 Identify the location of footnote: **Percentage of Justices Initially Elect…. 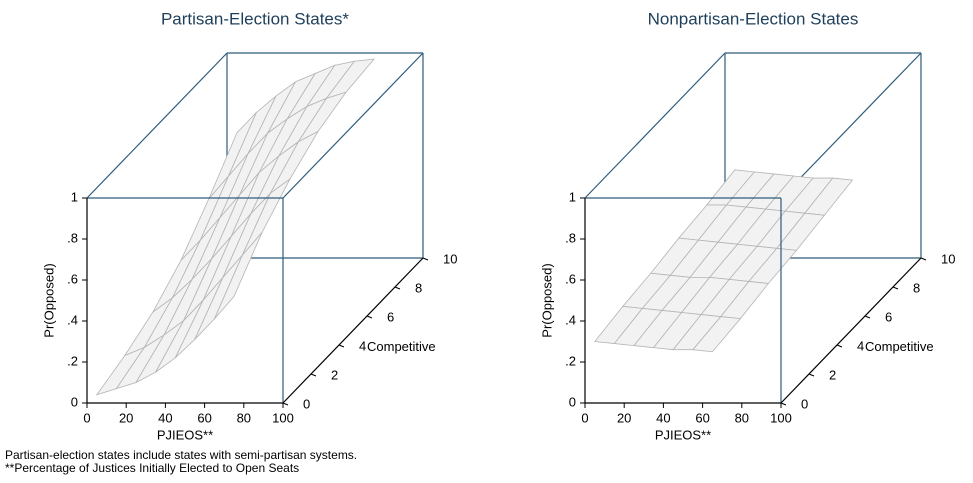
(152, 468).